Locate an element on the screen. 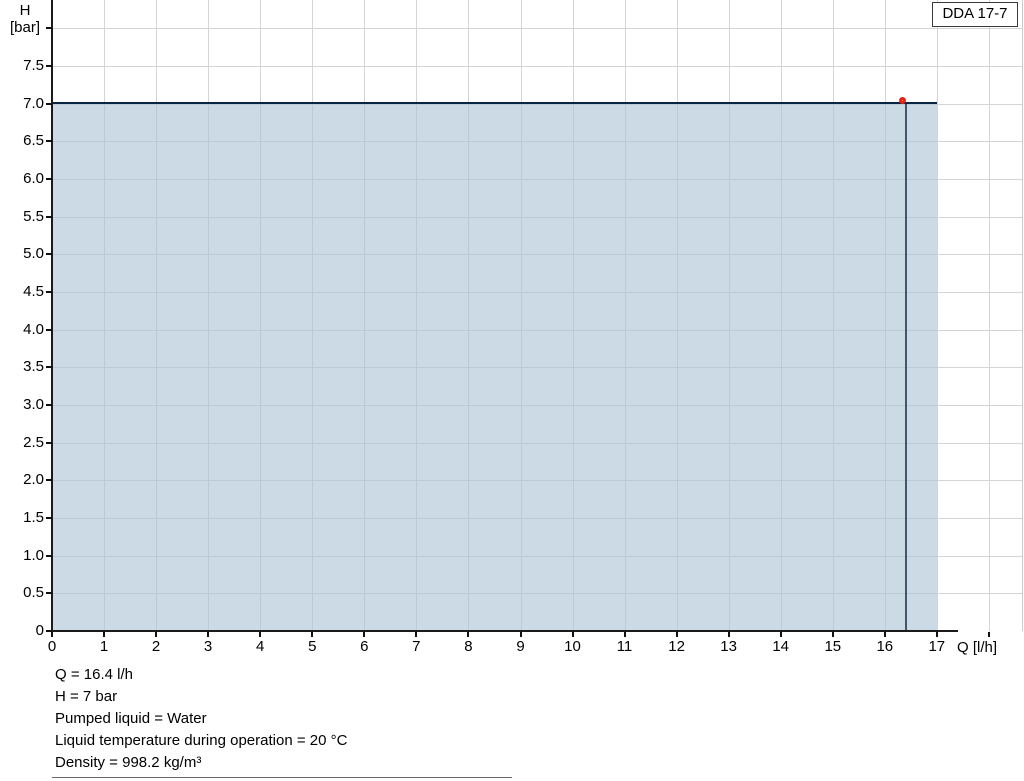 This screenshot has width=1024, height=781. y-tick-label: 4.5 is located at coordinates (33, 291).